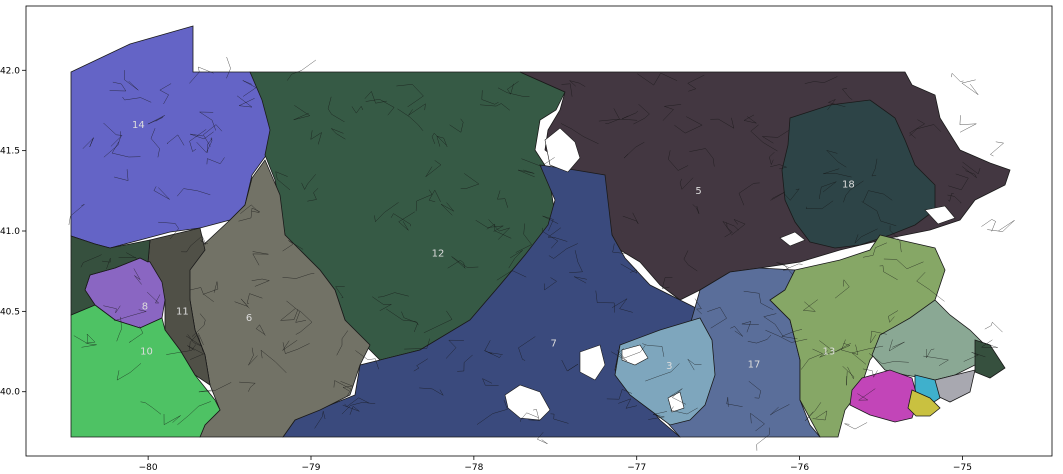 The width and height of the screenshot is (1063, 474). I want to click on district-label-7: 7, so click(553, 344).